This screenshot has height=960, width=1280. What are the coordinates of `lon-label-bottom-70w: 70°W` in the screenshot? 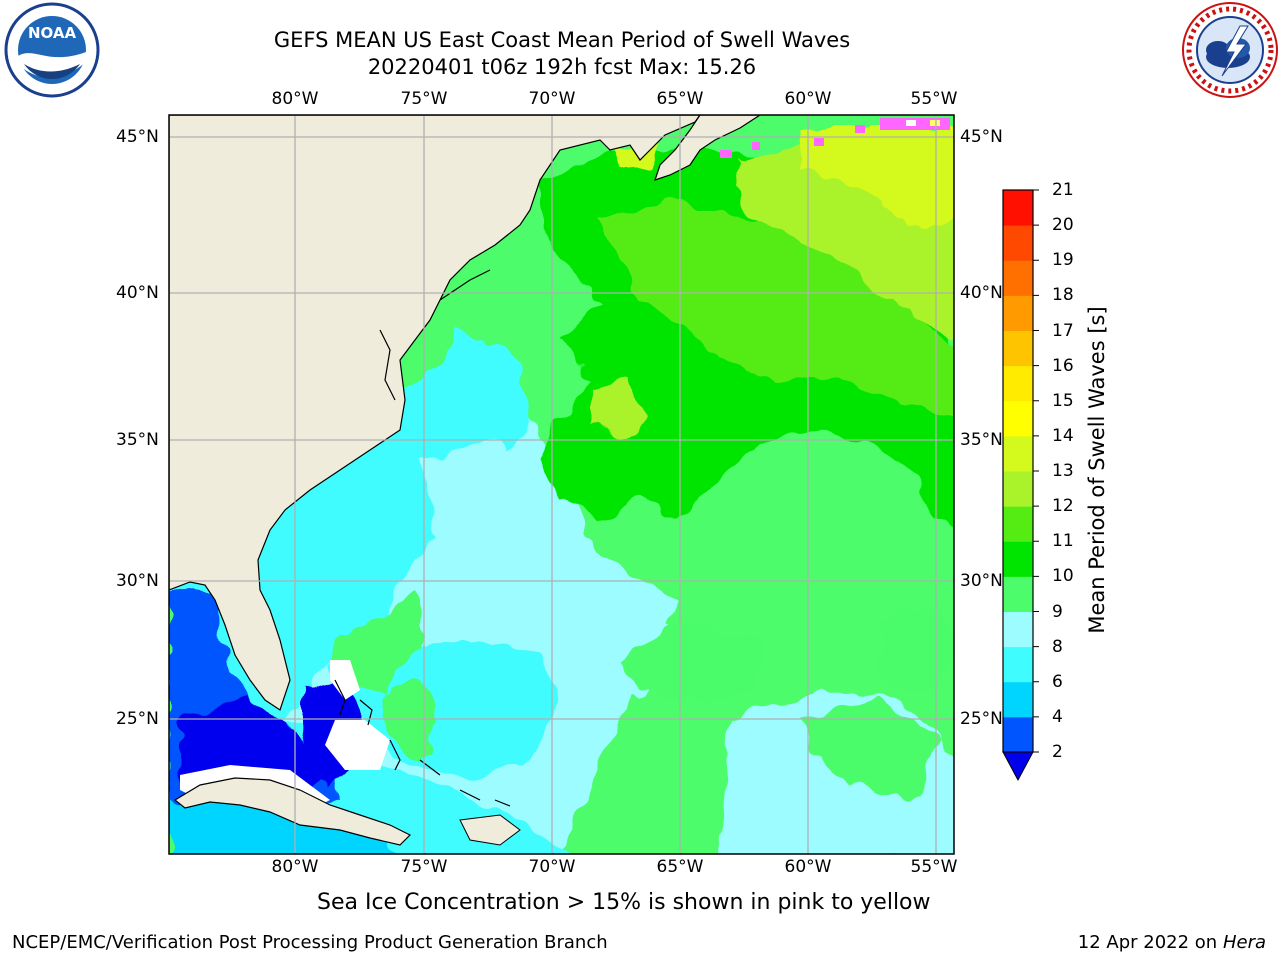 It's located at (552, 867).